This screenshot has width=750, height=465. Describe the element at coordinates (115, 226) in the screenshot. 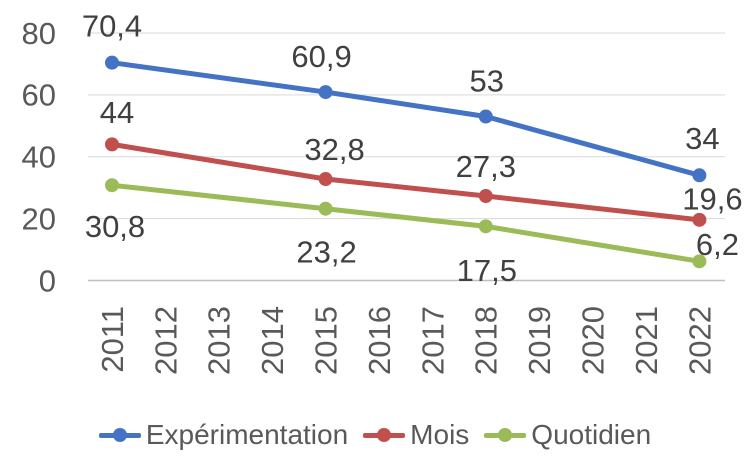

I see `data-label: 30,8` at that location.